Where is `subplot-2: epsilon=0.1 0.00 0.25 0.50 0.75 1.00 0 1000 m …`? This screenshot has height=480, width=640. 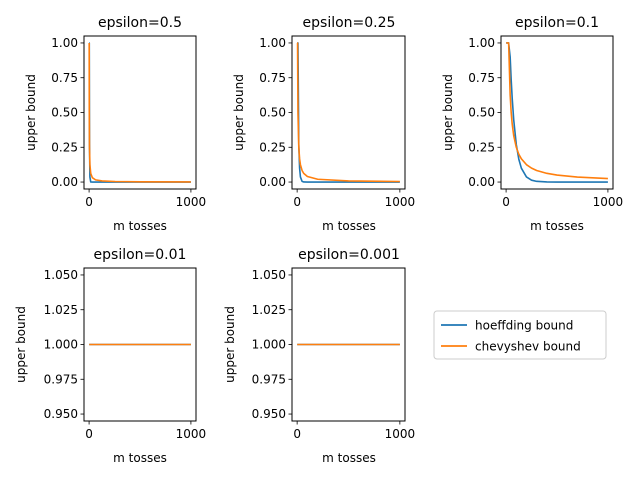 subplot-2: epsilon=0.1 0.00 0.25 0.50 0.75 1.00 0 1000 m … is located at coordinates (532, 124).